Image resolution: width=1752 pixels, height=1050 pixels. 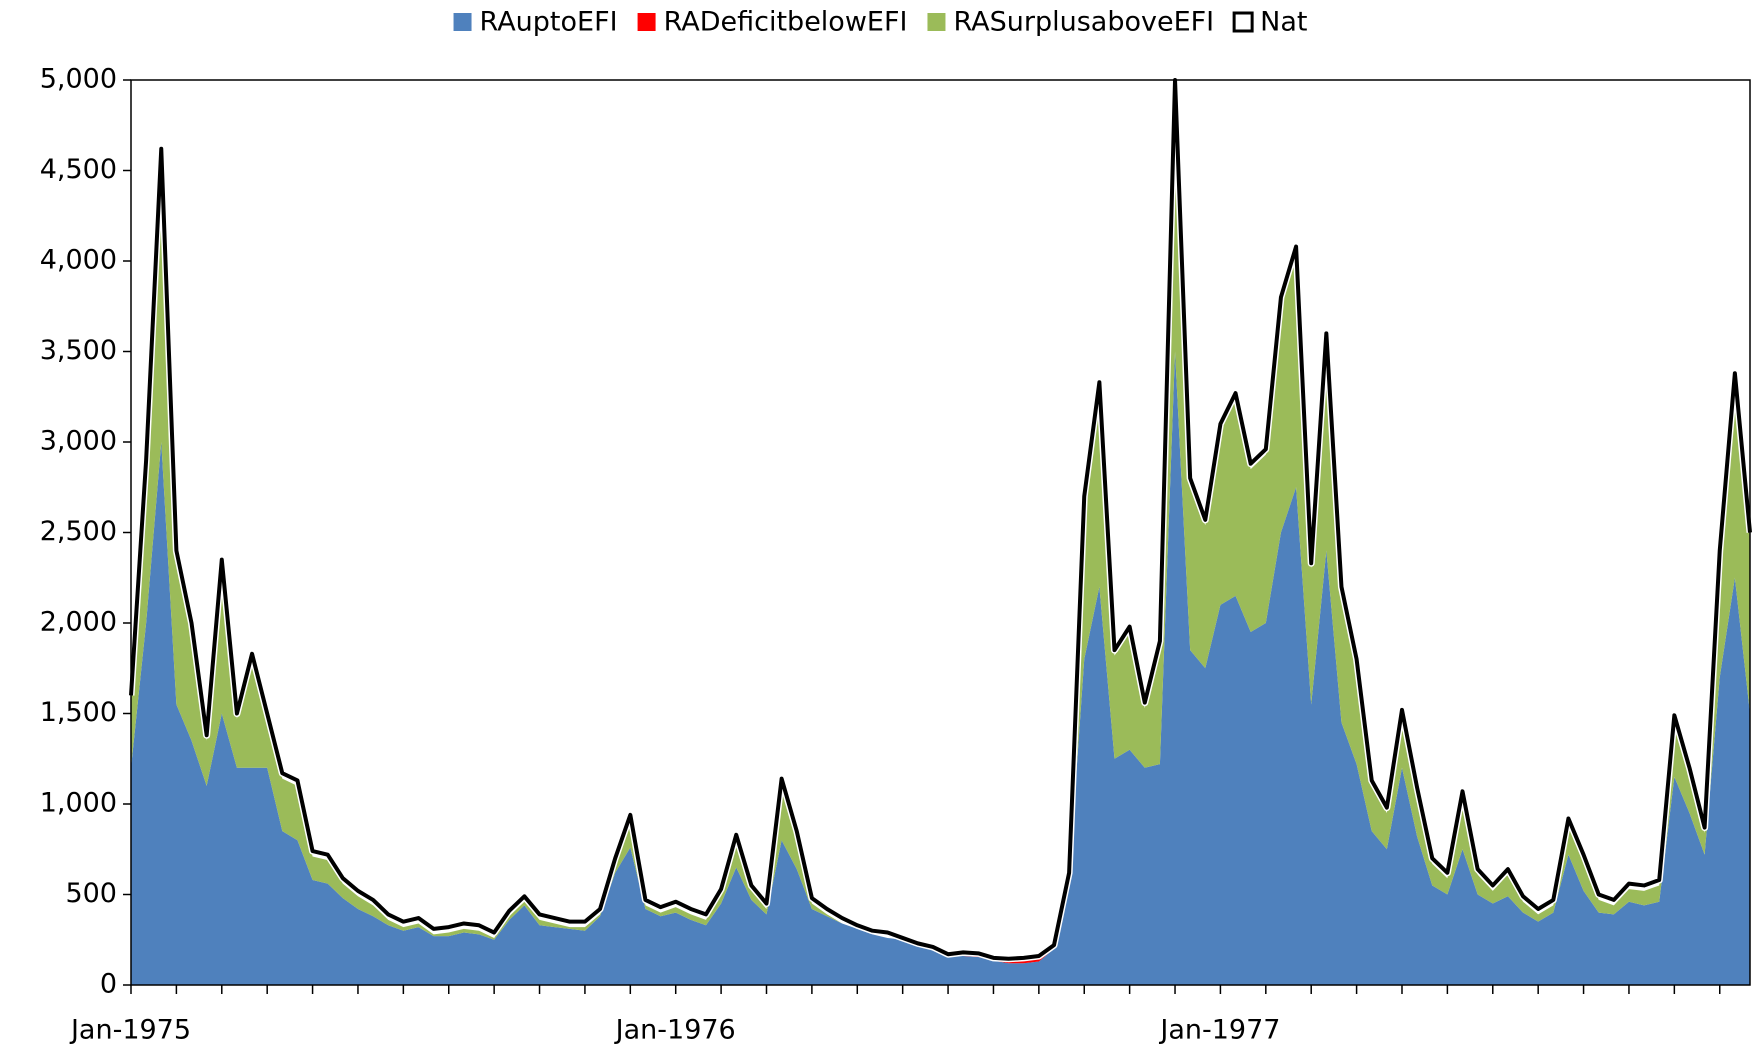 I want to click on y-tick-label: 0, so click(x=108, y=984).